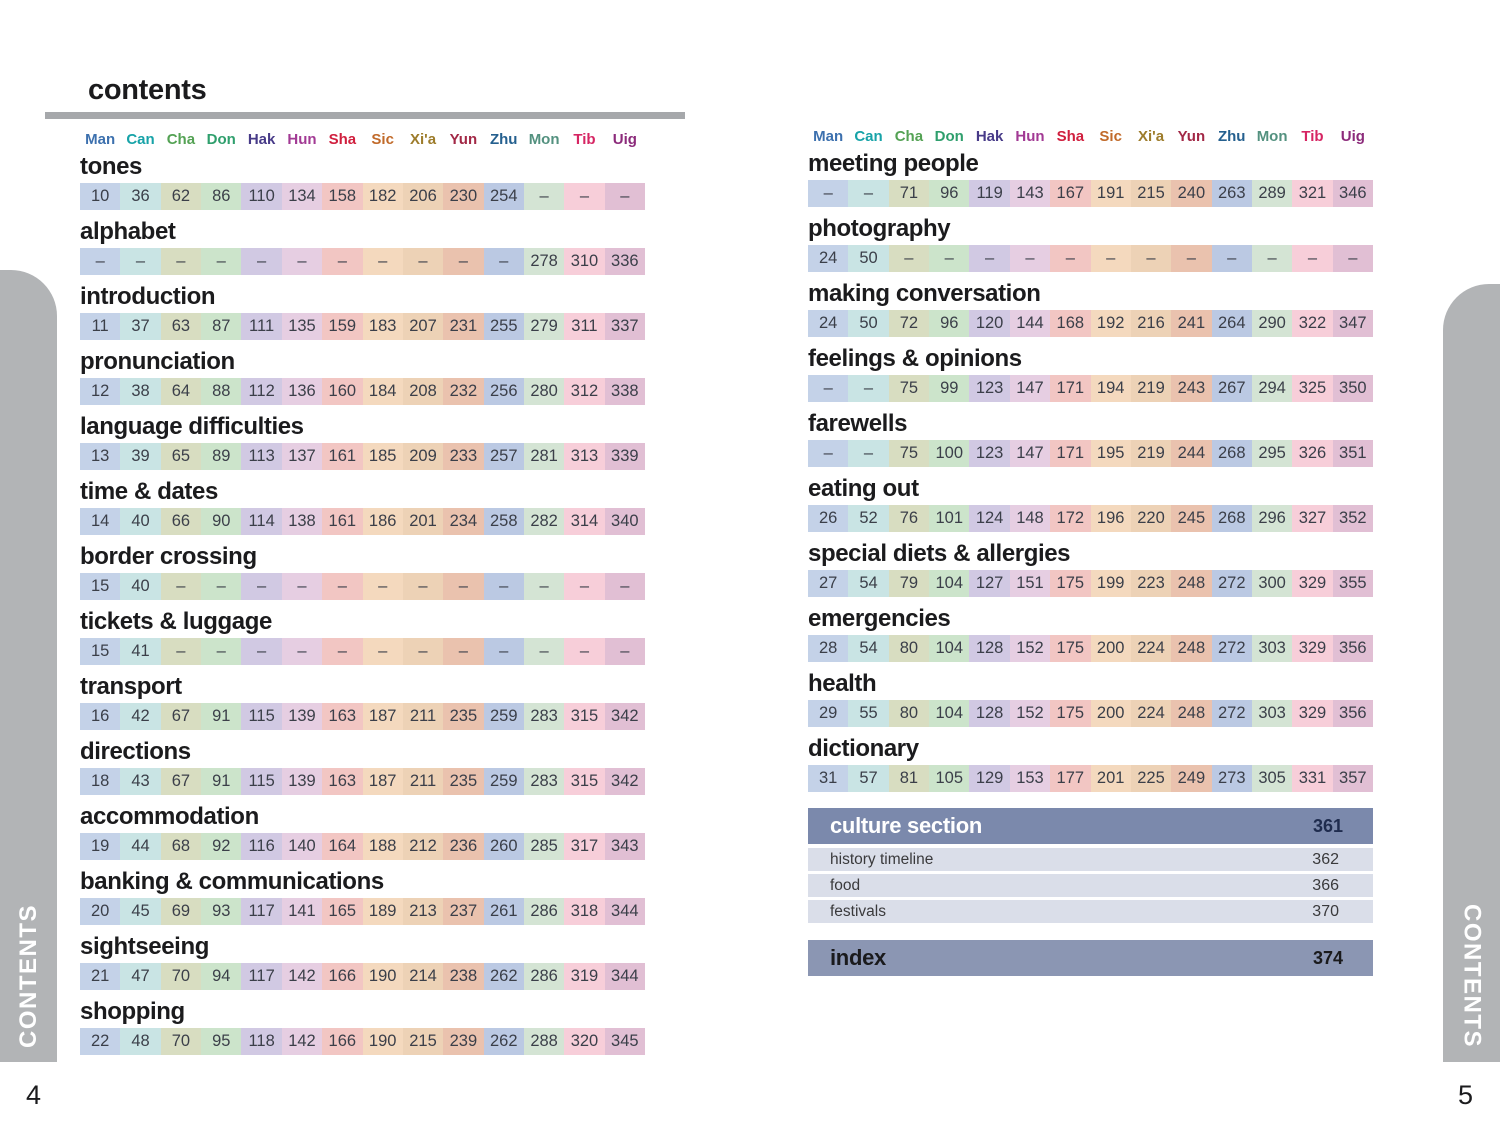  What do you see at coordinates (148, 296) in the screenshot?
I see `section-title: introduction` at bounding box center [148, 296].